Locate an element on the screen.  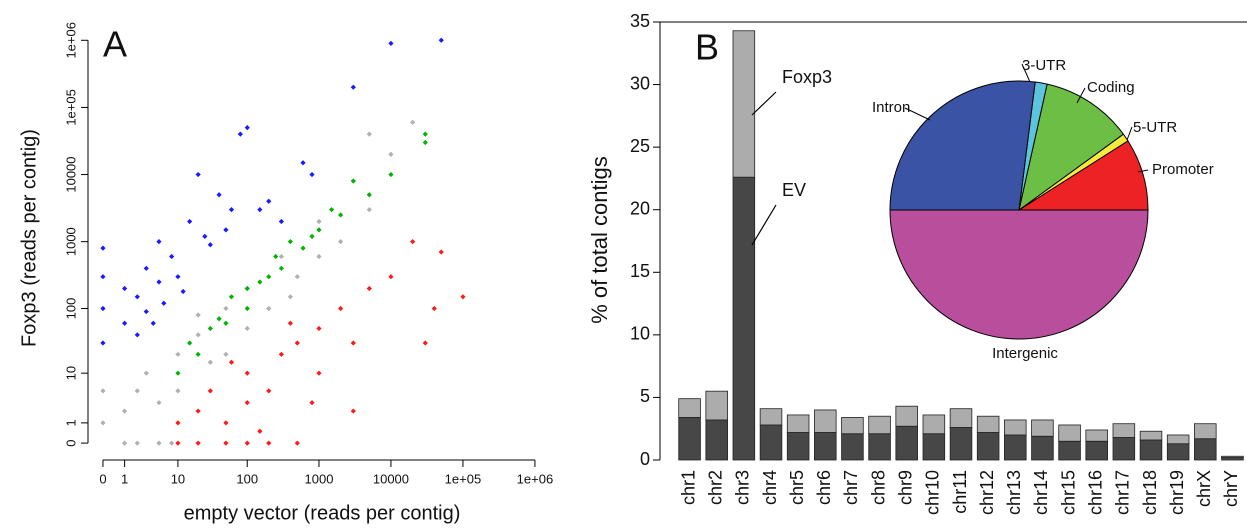
y-tick-label: 0 is located at coordinates (70, 442).